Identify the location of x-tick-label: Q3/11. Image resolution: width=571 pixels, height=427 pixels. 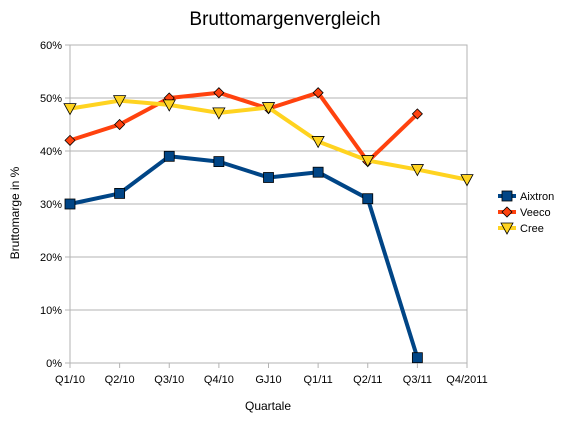
(417, 380).